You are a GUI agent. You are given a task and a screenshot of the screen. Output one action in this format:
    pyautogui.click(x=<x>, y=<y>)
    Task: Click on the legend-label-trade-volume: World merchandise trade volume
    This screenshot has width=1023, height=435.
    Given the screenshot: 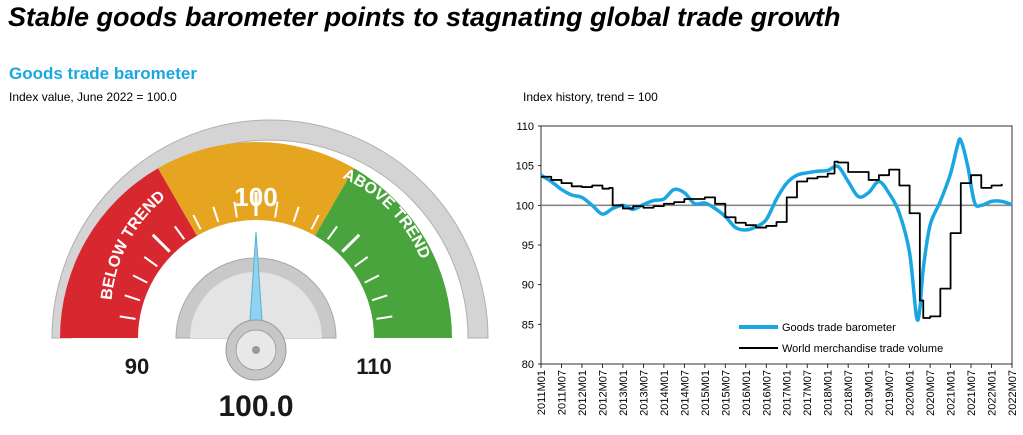 What is the action you would take?
    pyautogui.click(x=862, y=349)
    